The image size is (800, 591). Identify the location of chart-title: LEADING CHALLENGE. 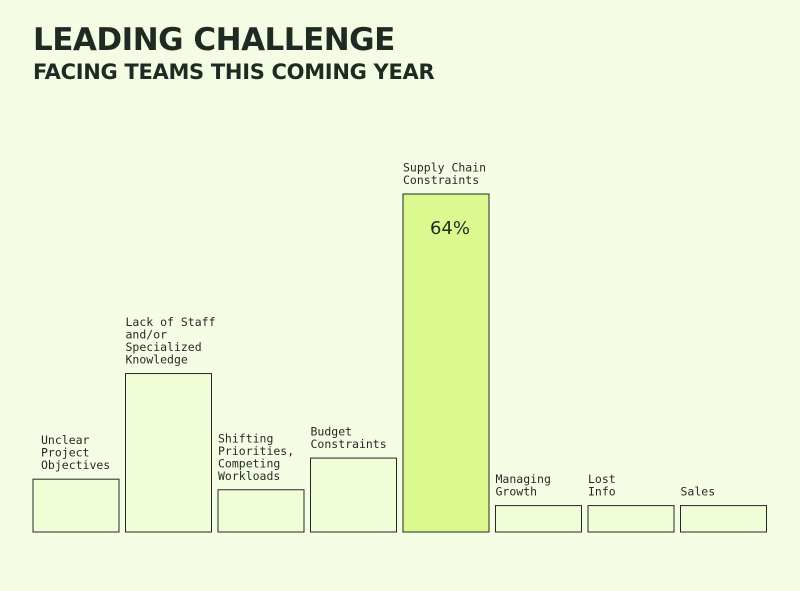
(214, 40).